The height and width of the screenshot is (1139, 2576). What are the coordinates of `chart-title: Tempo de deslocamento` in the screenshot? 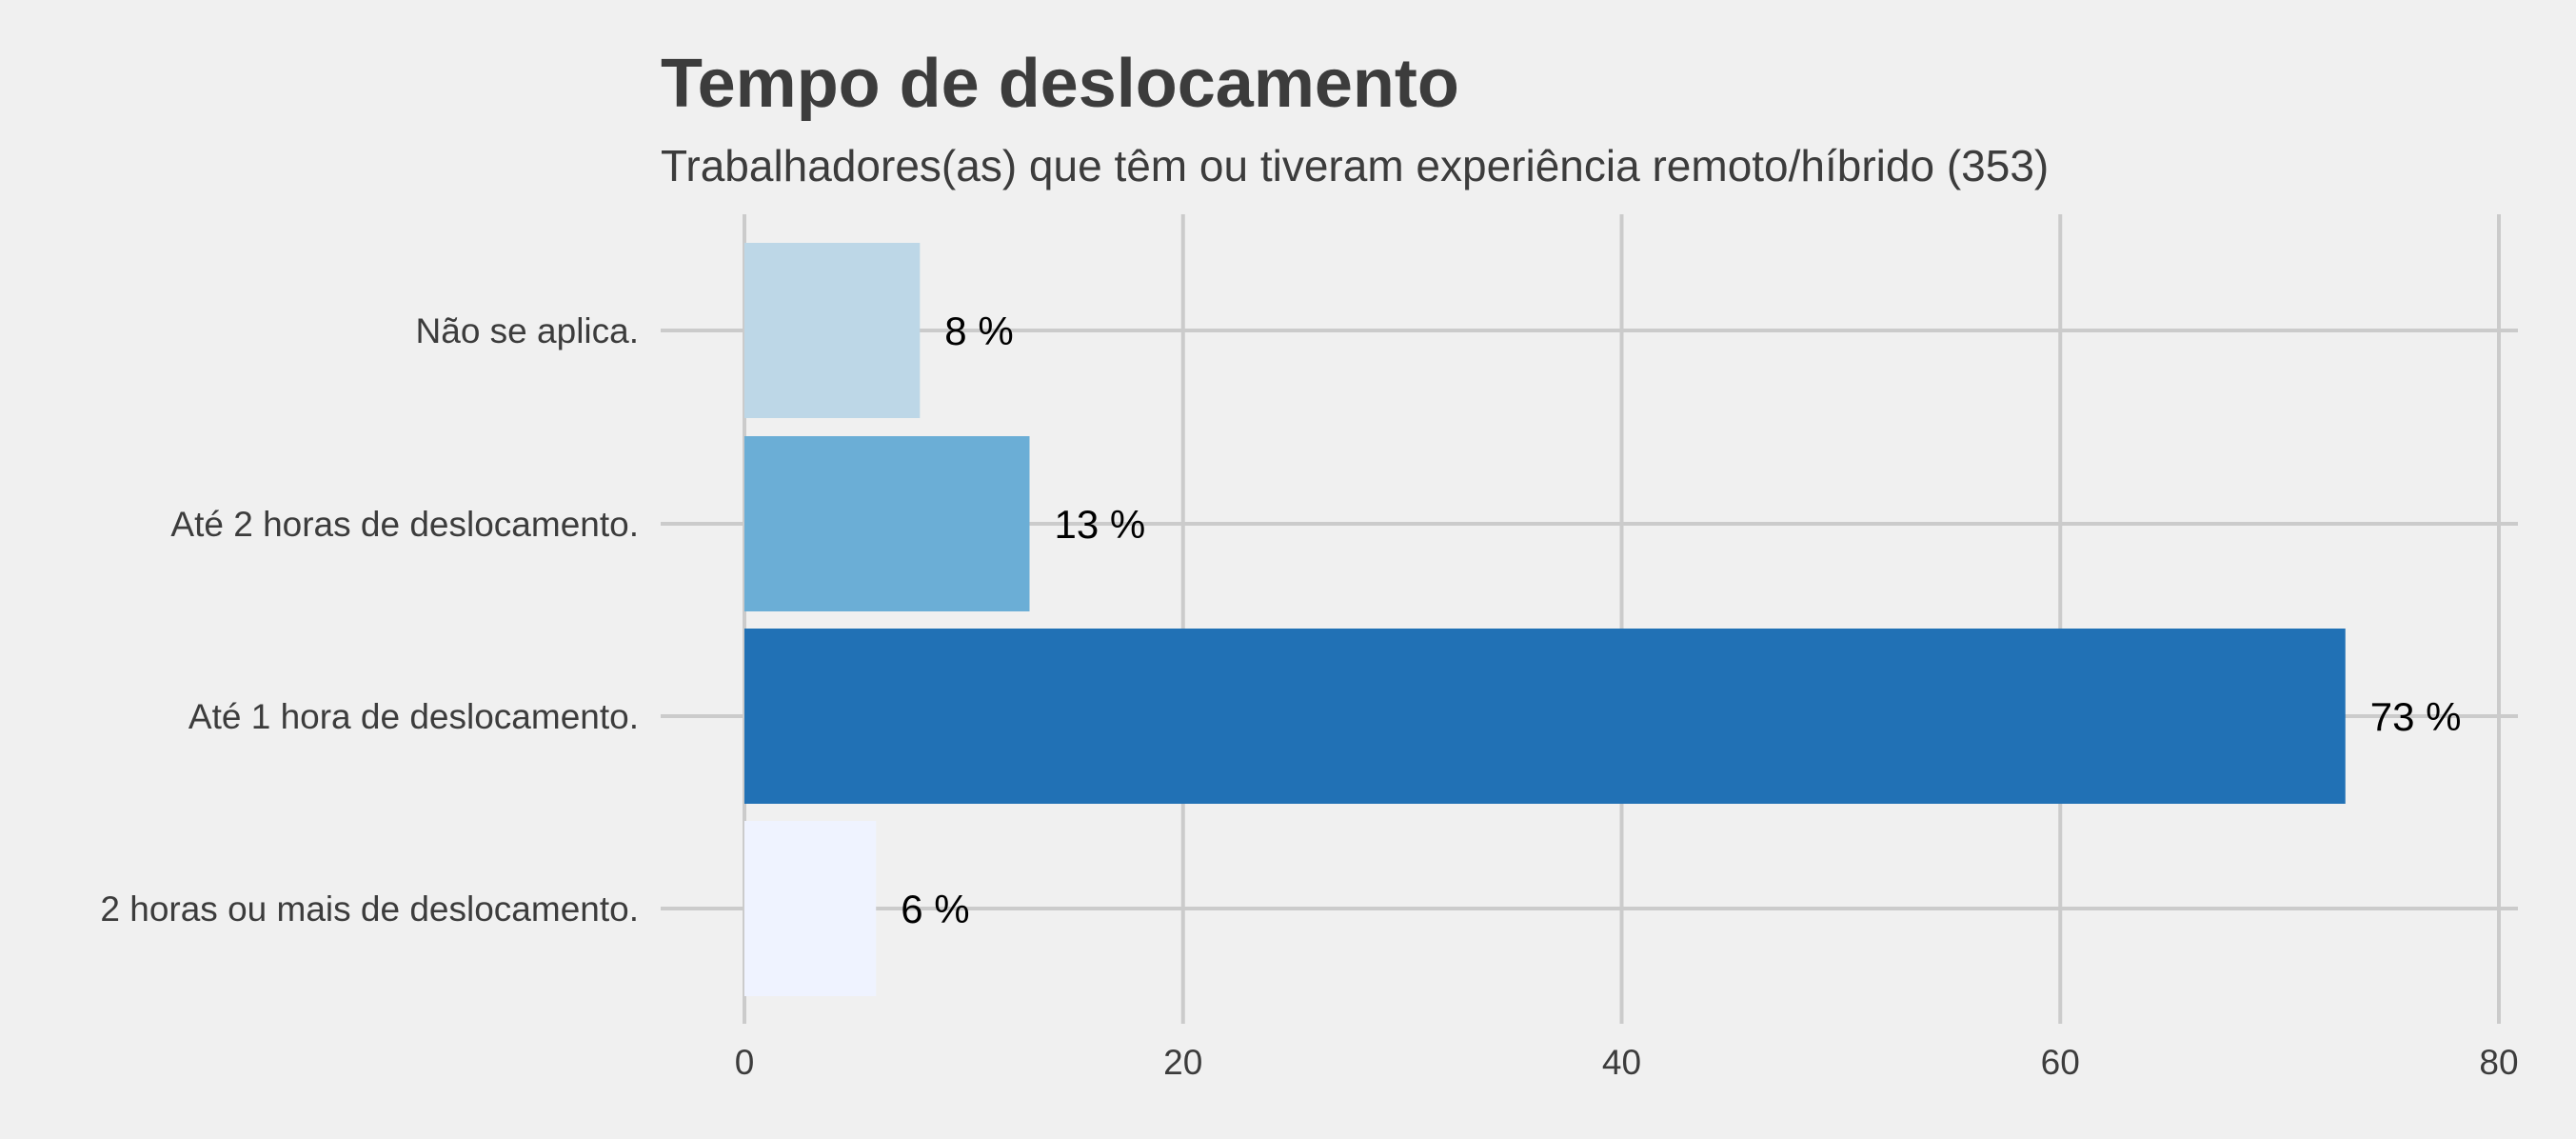 It's located at (1060, 84).